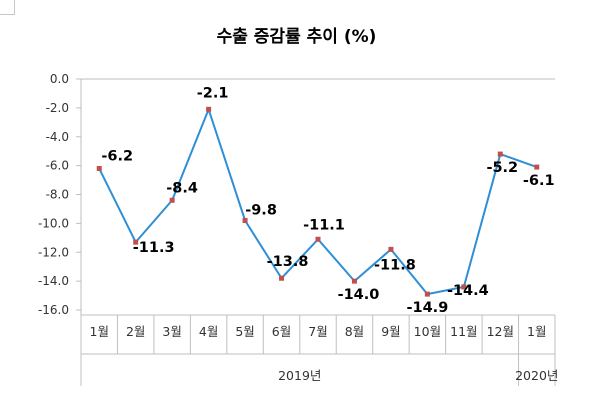  What do you see at coordinates (288, 262) in the screenshot?
I see `data-label: -13.8` at bounding box center [288, 262].